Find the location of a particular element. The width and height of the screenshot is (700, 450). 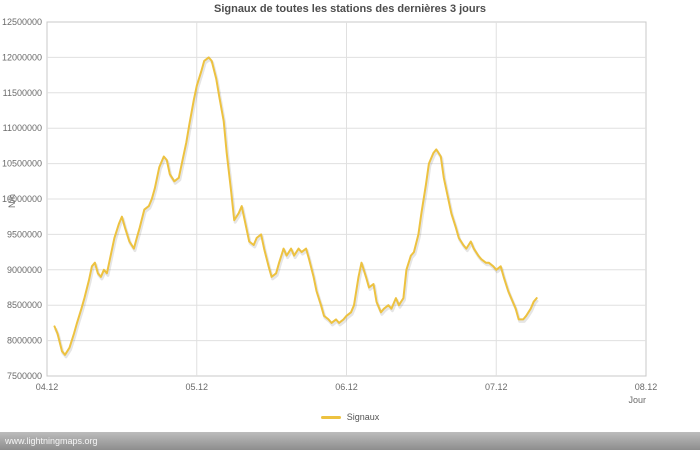

y-tick-label: 11500000 is located at coordinates (22, 93).